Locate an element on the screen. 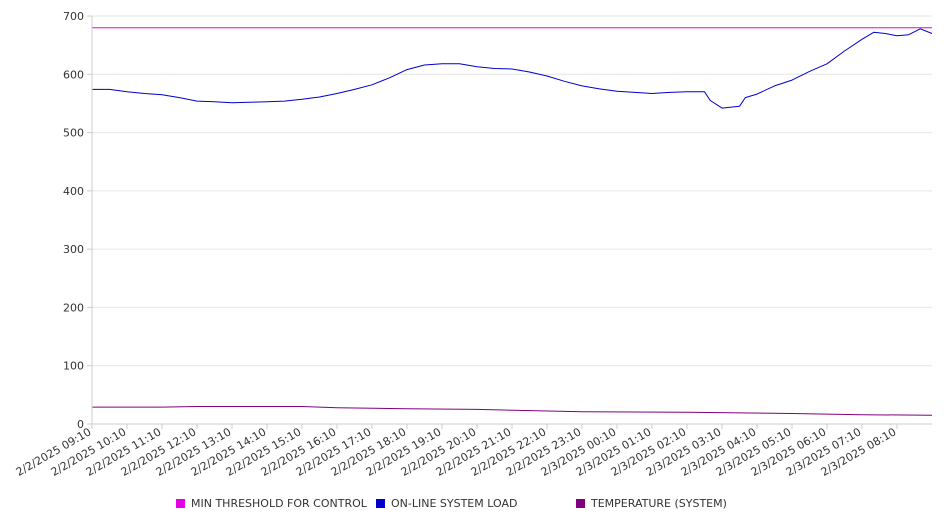  y-tick-label: 500 is located at coordinates (73, 133).